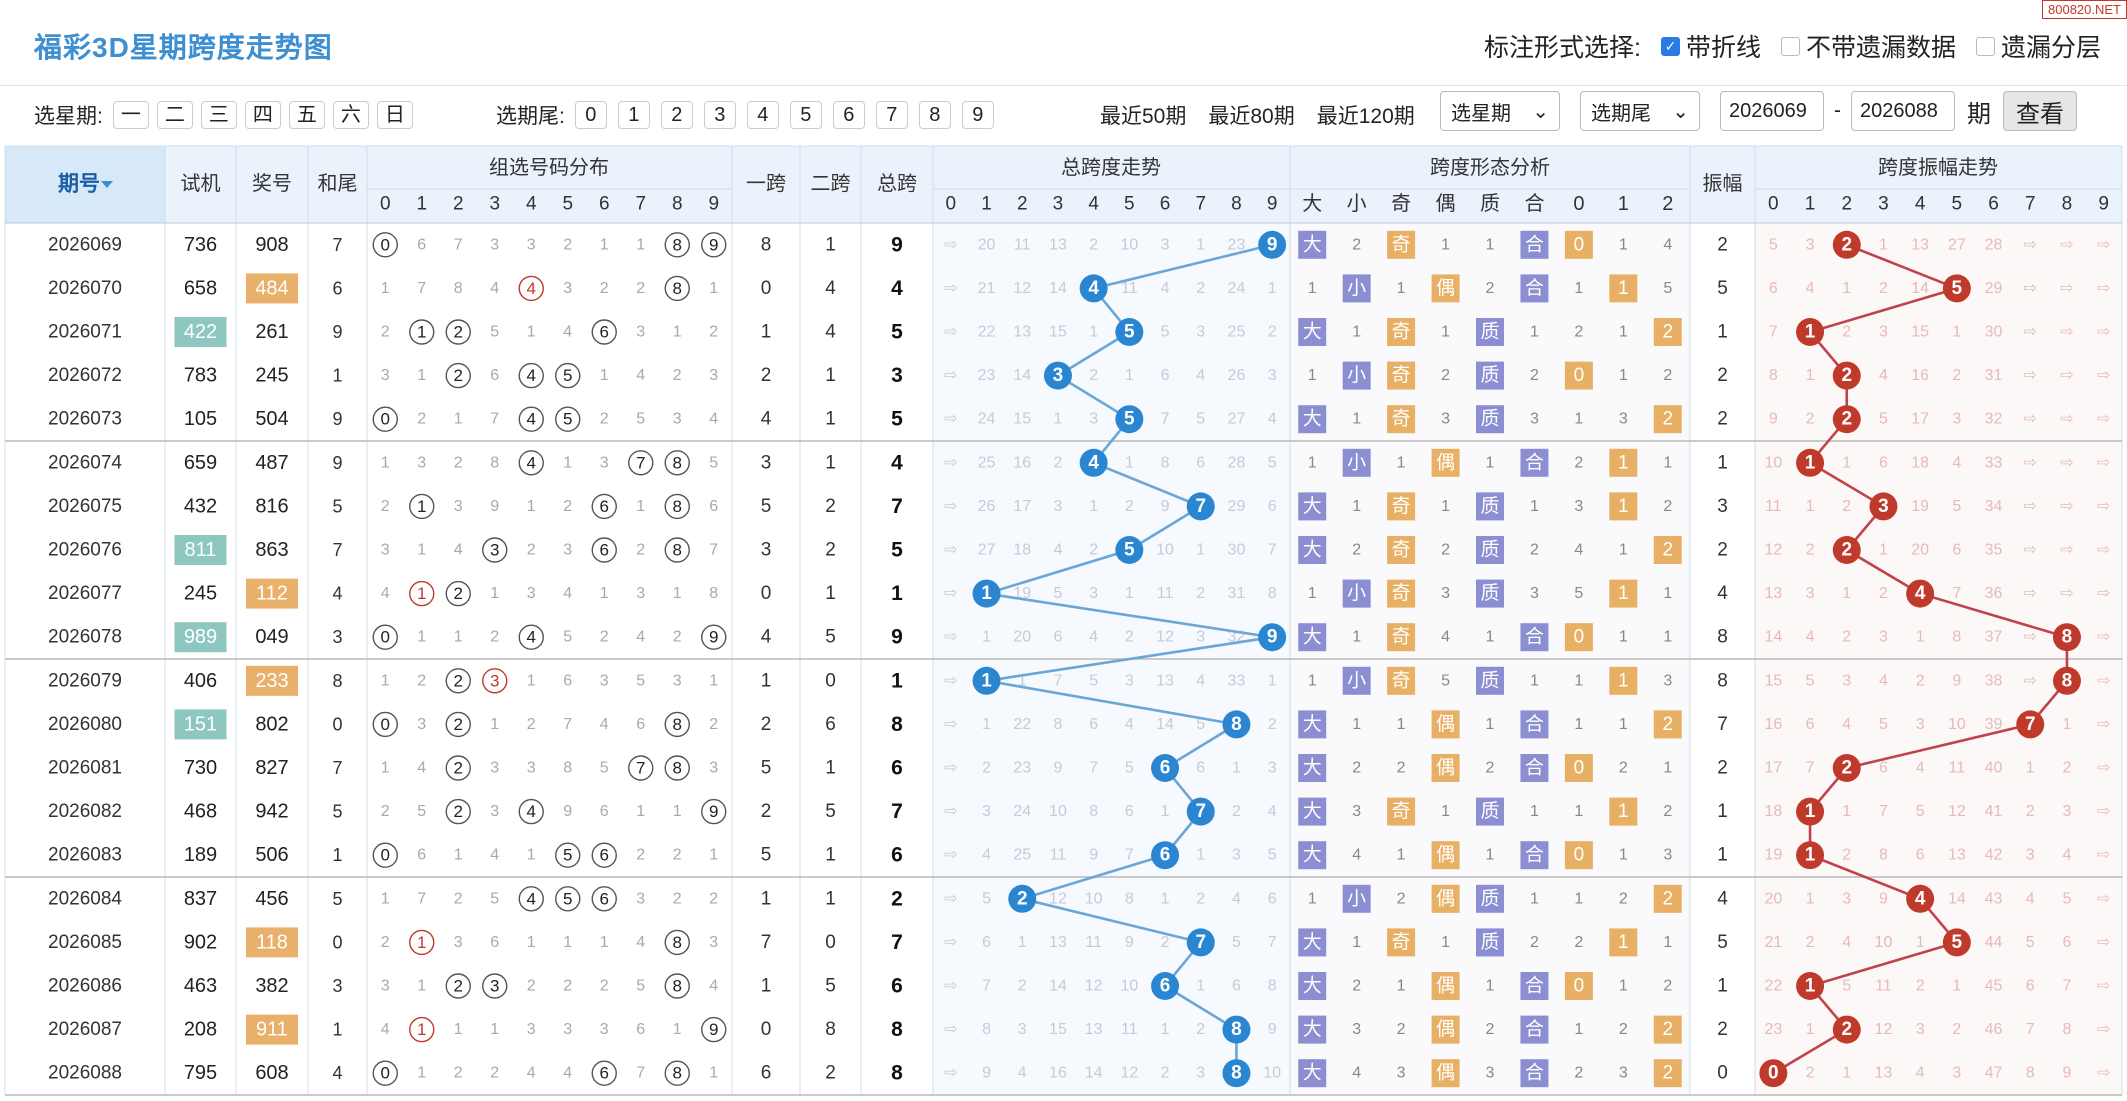  Describe the element at coordinates (262, 115) in the screenshot. I see `weekday-button-4: 四` at that location.